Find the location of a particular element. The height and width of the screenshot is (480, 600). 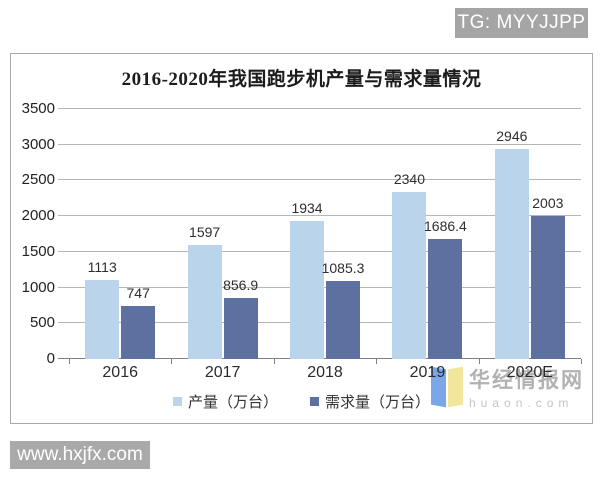

bar-value-label: 2946 is located at coordinates (512, 135).